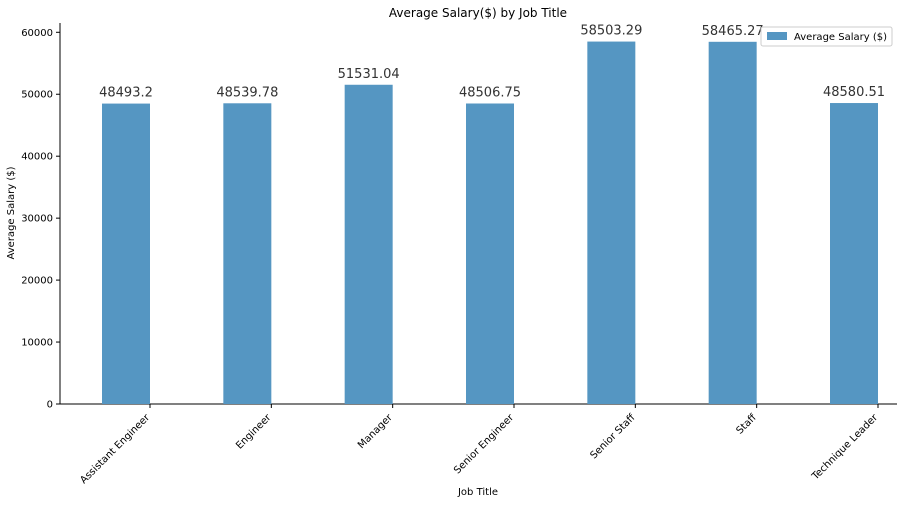 This screenshot has width=908, height=505. I want to click on x-tick-label: Senior Engineer, so click(484, 444).